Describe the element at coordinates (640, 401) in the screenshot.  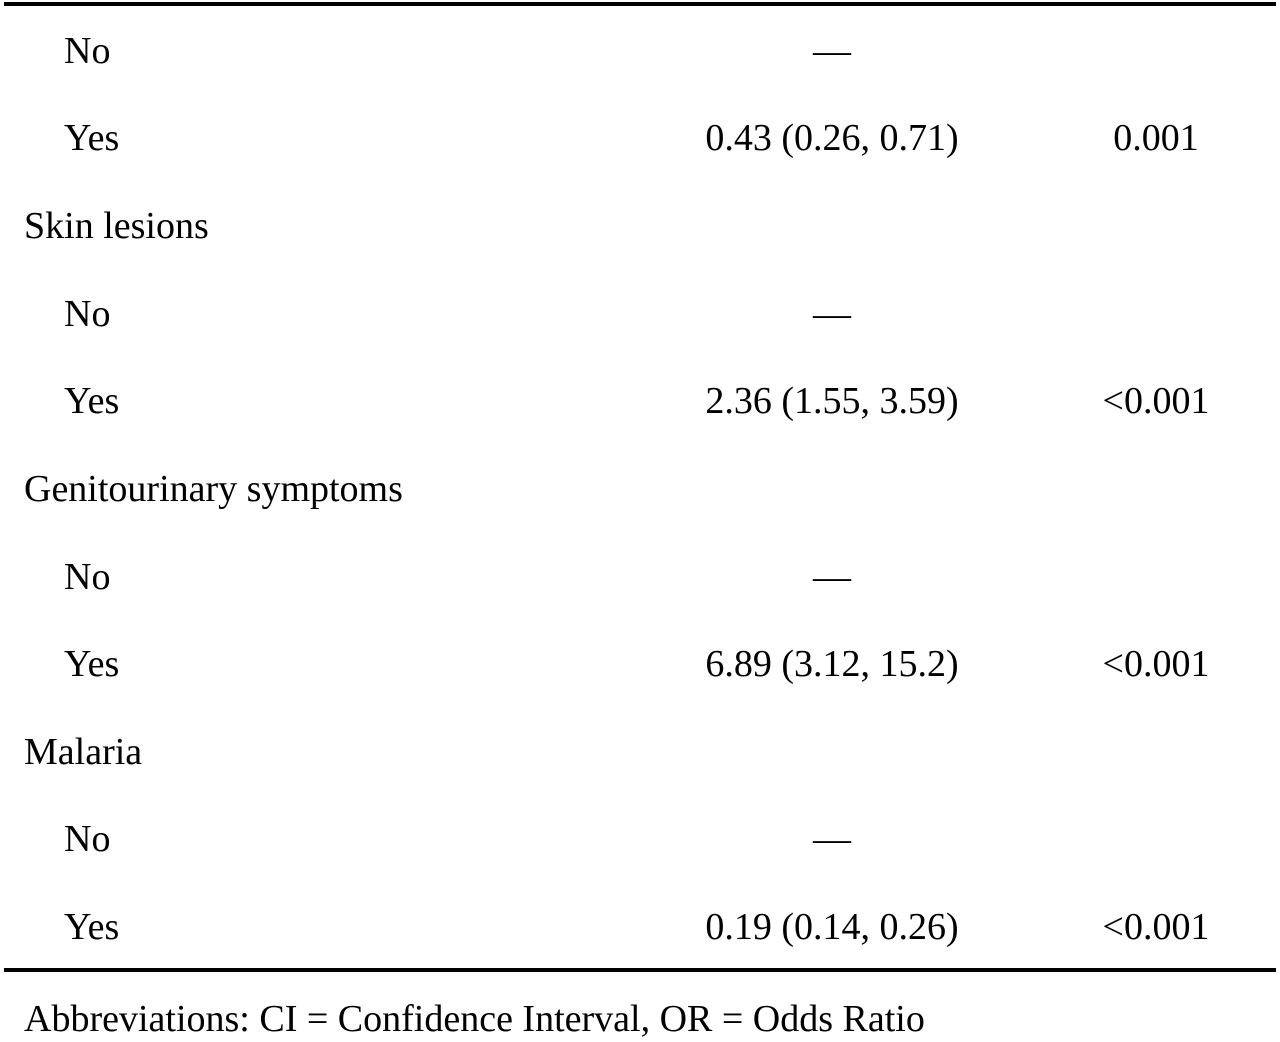
I see `table-row: Yes 2.36 (1.55, 3.59) <0.001` at that location.